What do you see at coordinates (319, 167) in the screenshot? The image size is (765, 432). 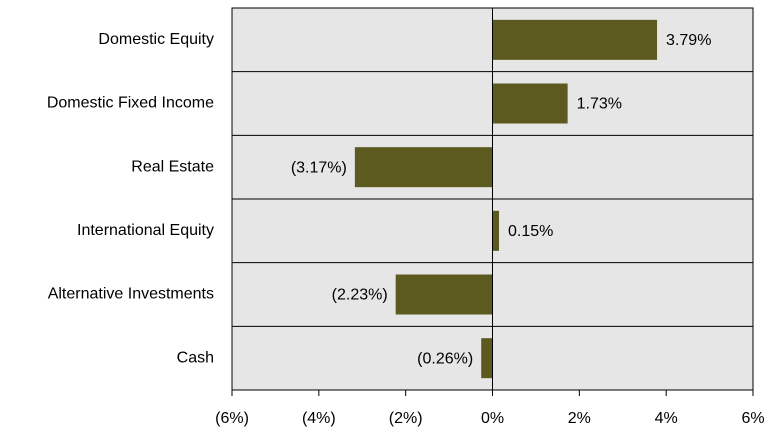 I see `value-label: (3.17%)` at bounding box center [319, 167].